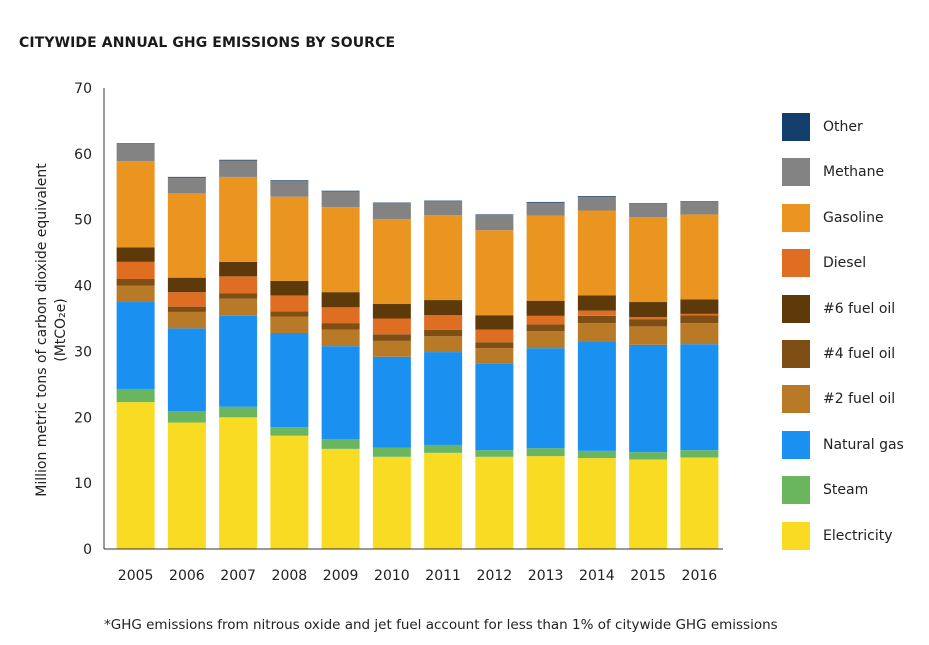 The image size is (929, 645). I want to click on y-tick-label: 10, so click(83, 484).